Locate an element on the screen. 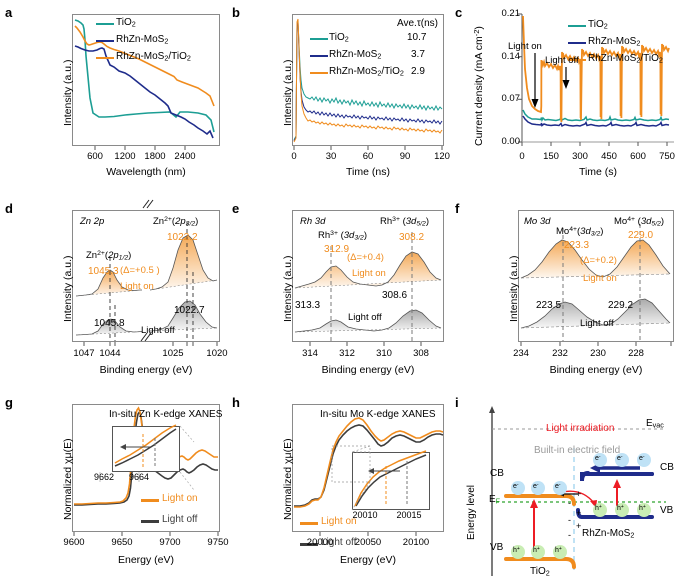  panel-g-xtick-2: 9700 is located at coordinates (170, 542).